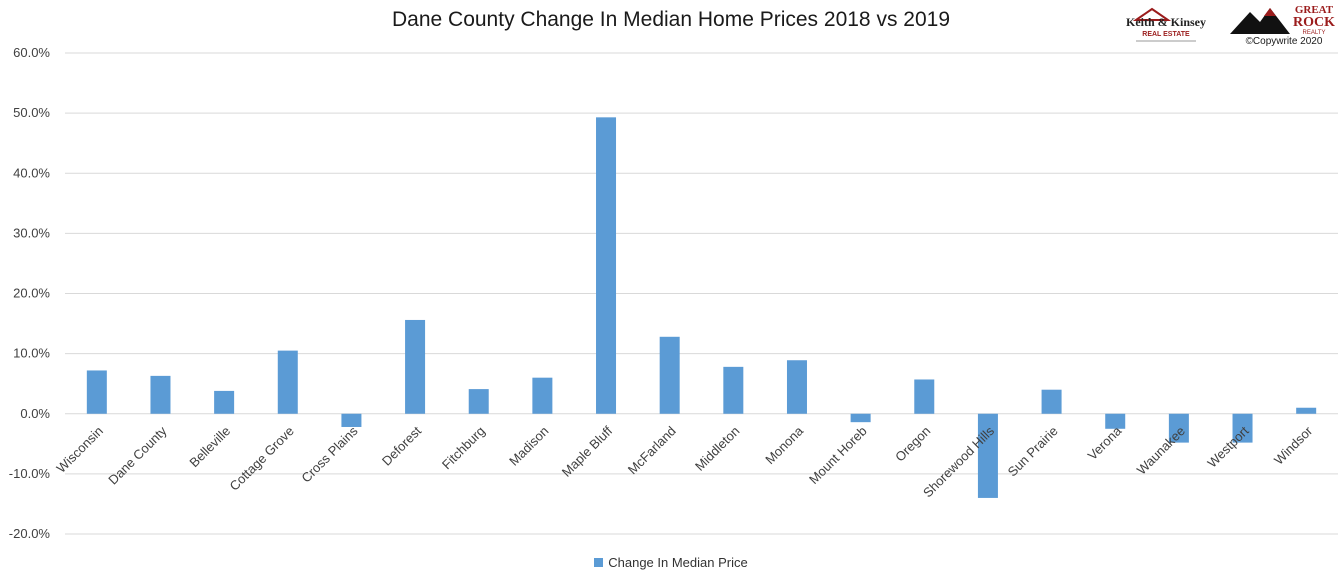  What do you see at coordinates (209, 446) in the screenshot?
I see `x-tick-label: Belleville` at bounding box center [209, 446].